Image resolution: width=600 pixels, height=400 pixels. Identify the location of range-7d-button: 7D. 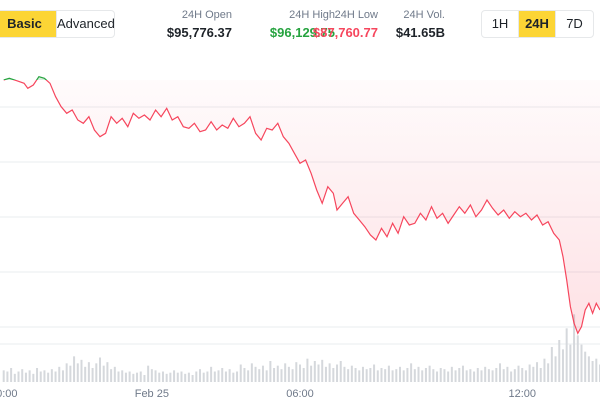
(574, 23).